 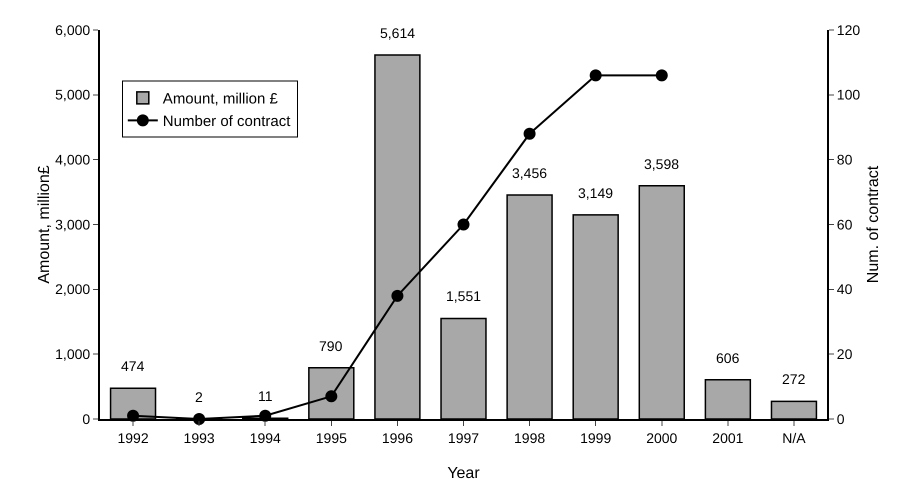 I want to click on y2-tick-label: 80, so click(x=844, y=160).